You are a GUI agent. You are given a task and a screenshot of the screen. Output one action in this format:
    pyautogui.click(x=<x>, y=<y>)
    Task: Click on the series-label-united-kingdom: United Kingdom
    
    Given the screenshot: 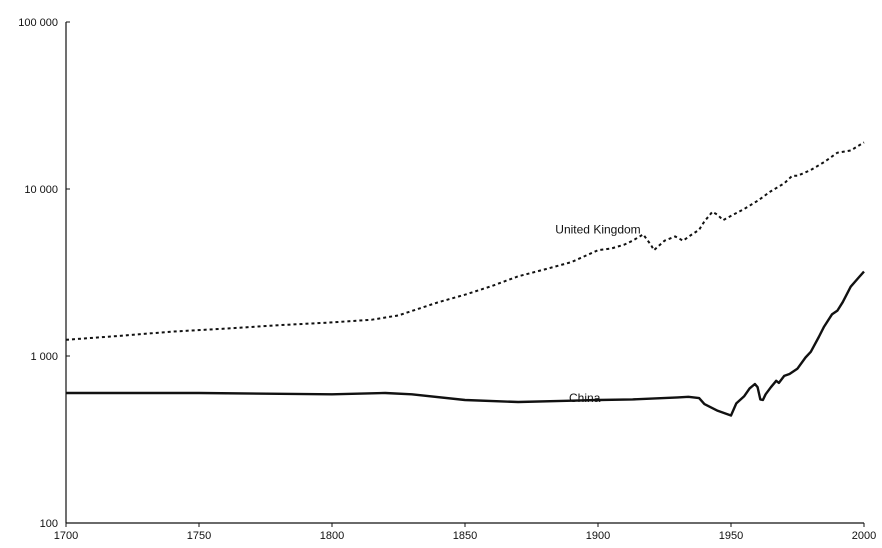 What is the action you would take?
    pyautogui.click(x=597, y=230)
    